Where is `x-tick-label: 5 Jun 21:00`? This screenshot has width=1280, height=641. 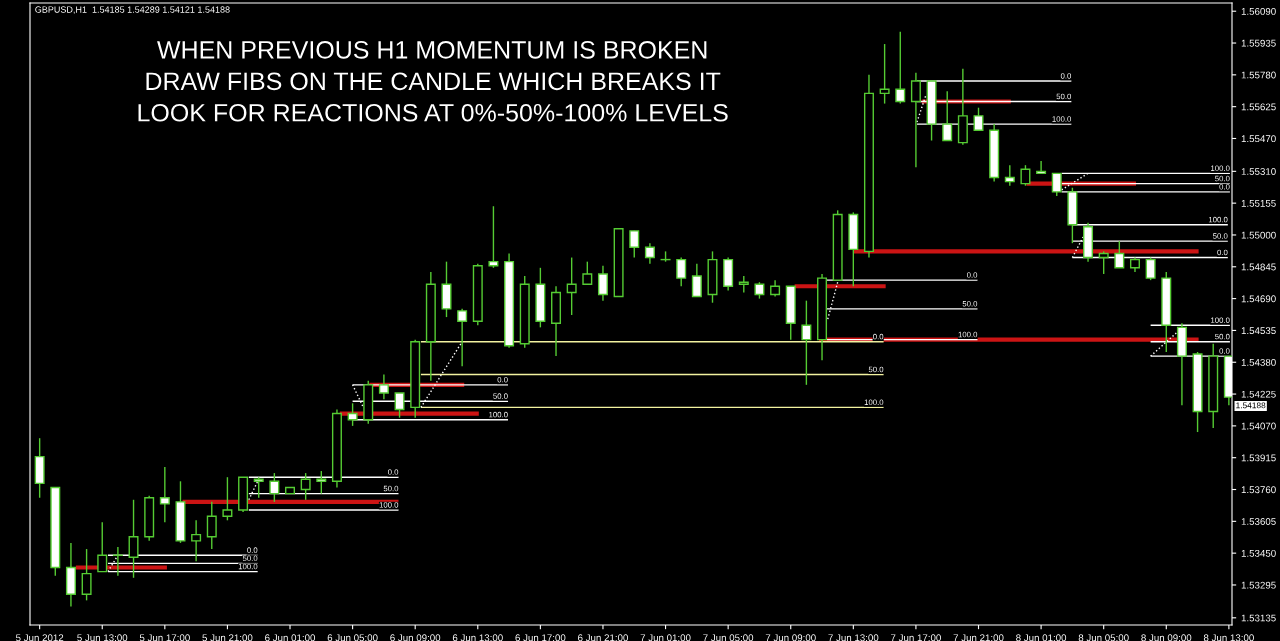 x-tick-label: 5 Jun 21:00 is located at coordinates (227, 637).